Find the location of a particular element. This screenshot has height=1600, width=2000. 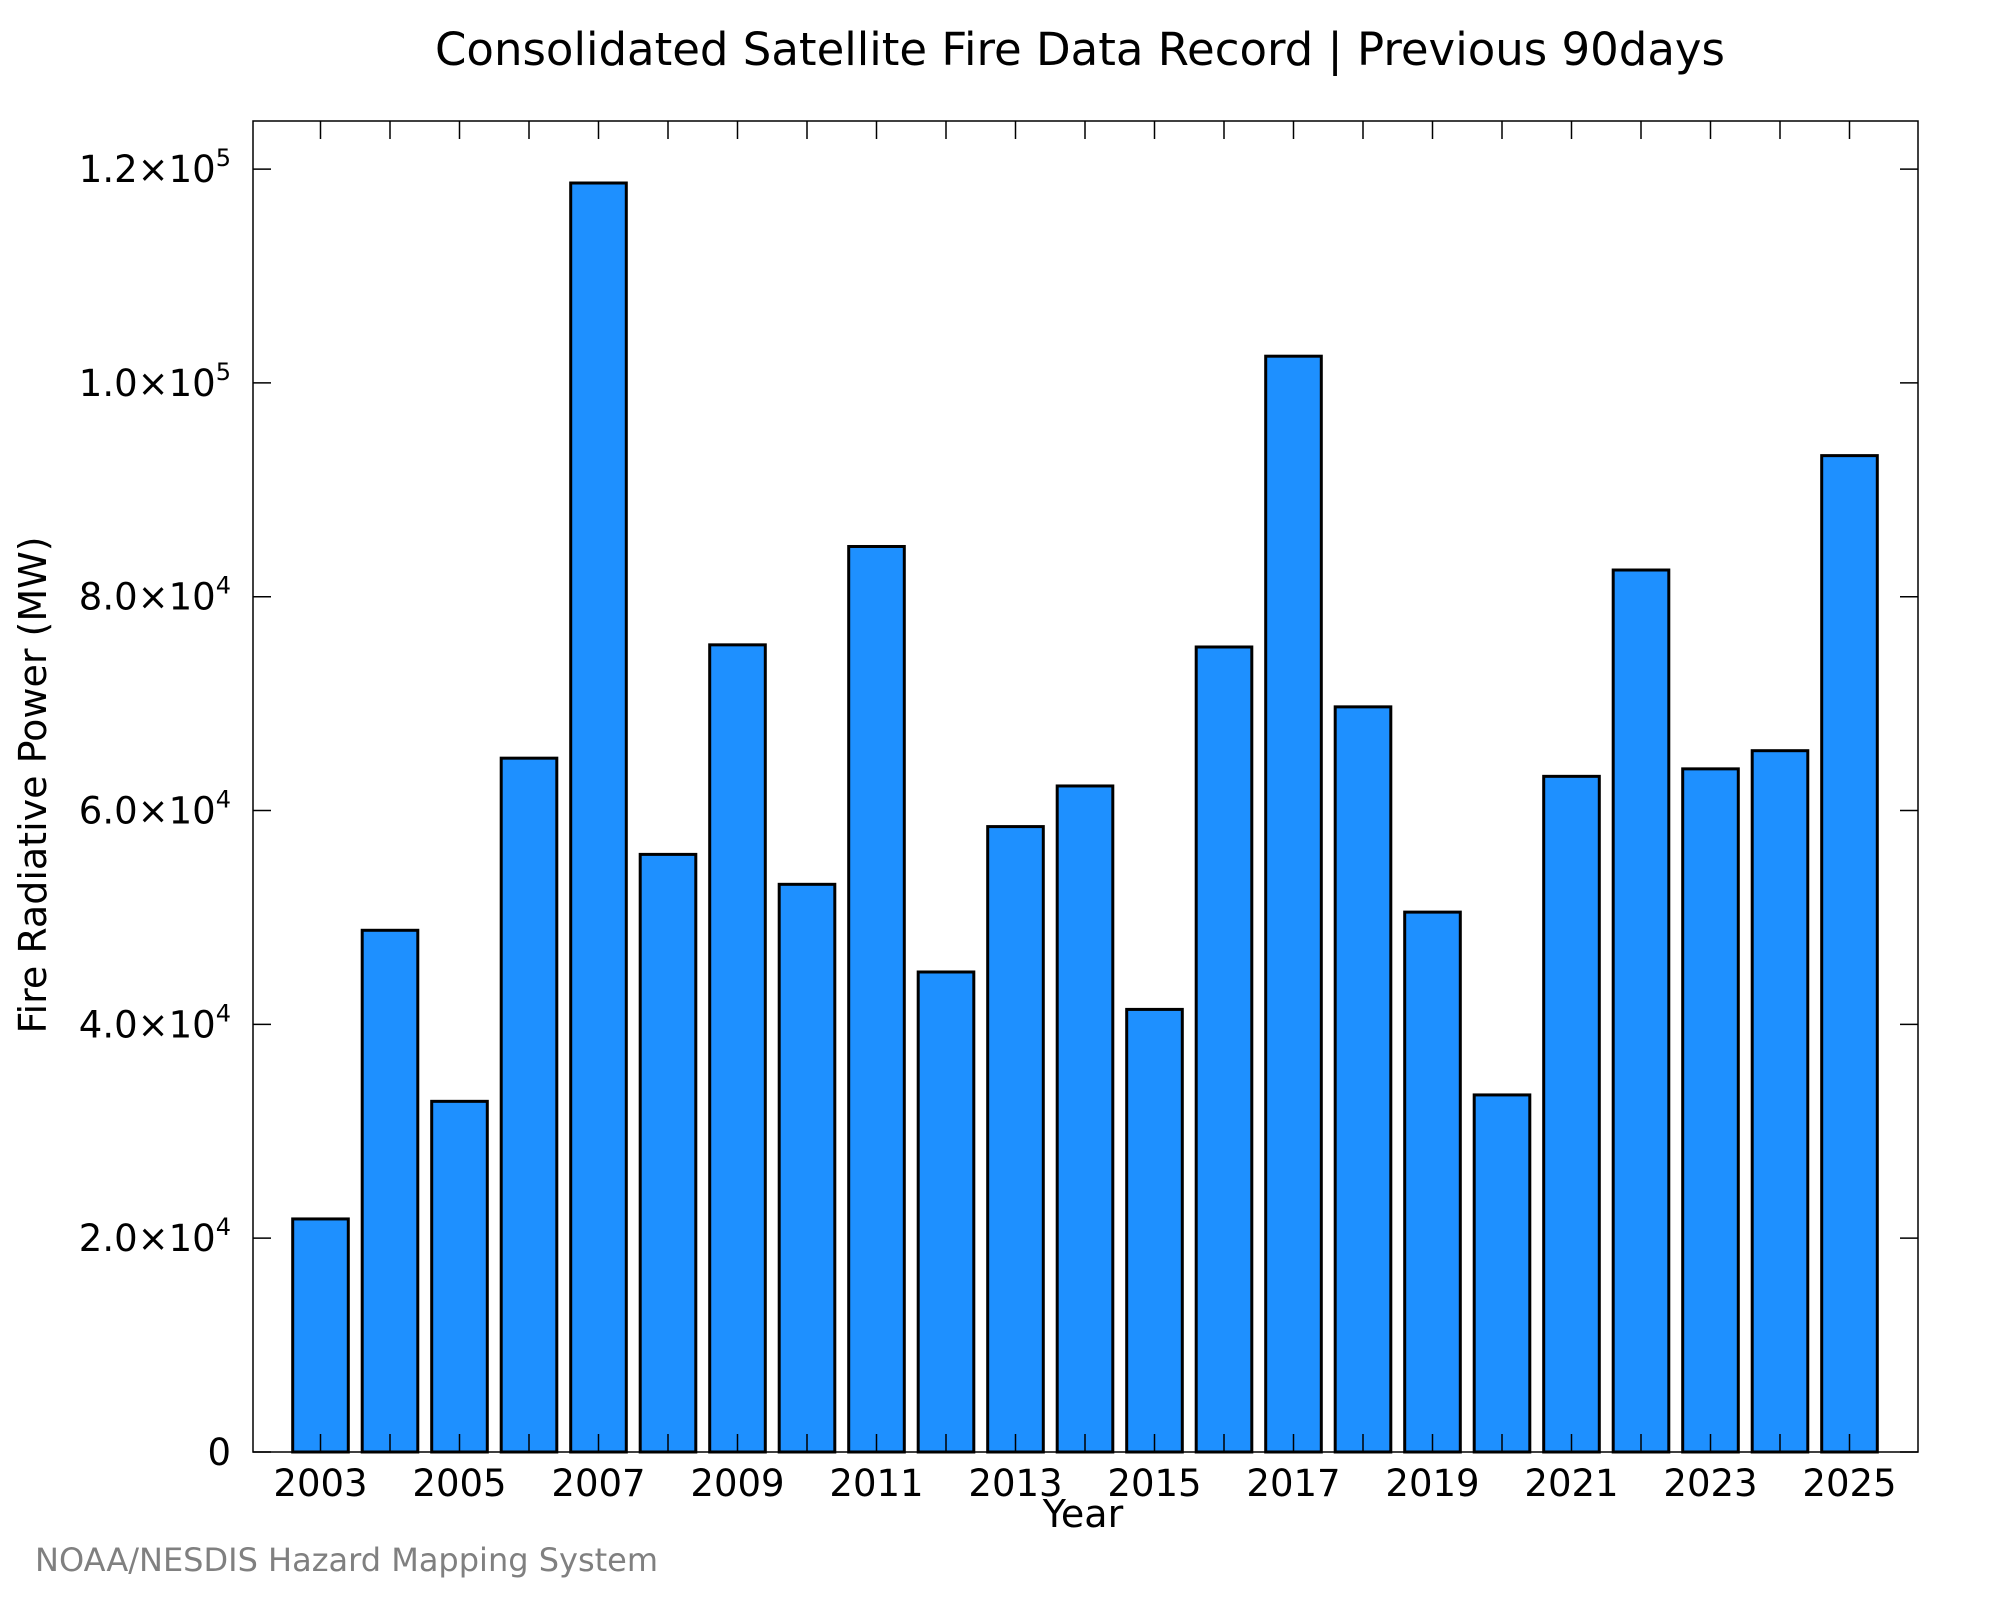

x-tick-label-2003: 2003 is located at coordinates (320, 1483).